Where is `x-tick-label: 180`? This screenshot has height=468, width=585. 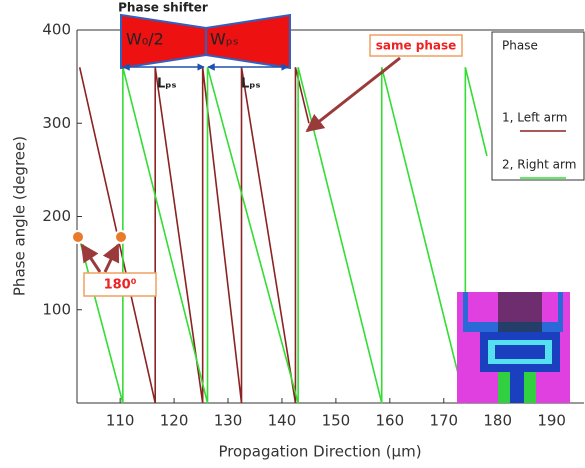 x-tick-label: 180 is located at coordinates (497, 421).